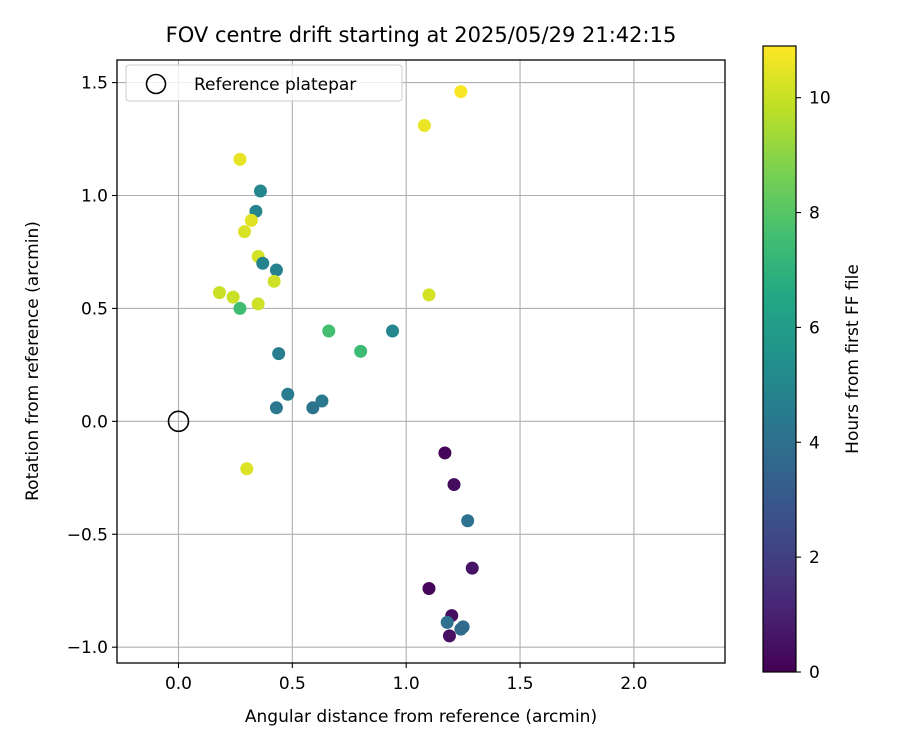 The height and width of the screenshot is (750, 900). I want to click on reference-platepar-marker, so click(178, 421).